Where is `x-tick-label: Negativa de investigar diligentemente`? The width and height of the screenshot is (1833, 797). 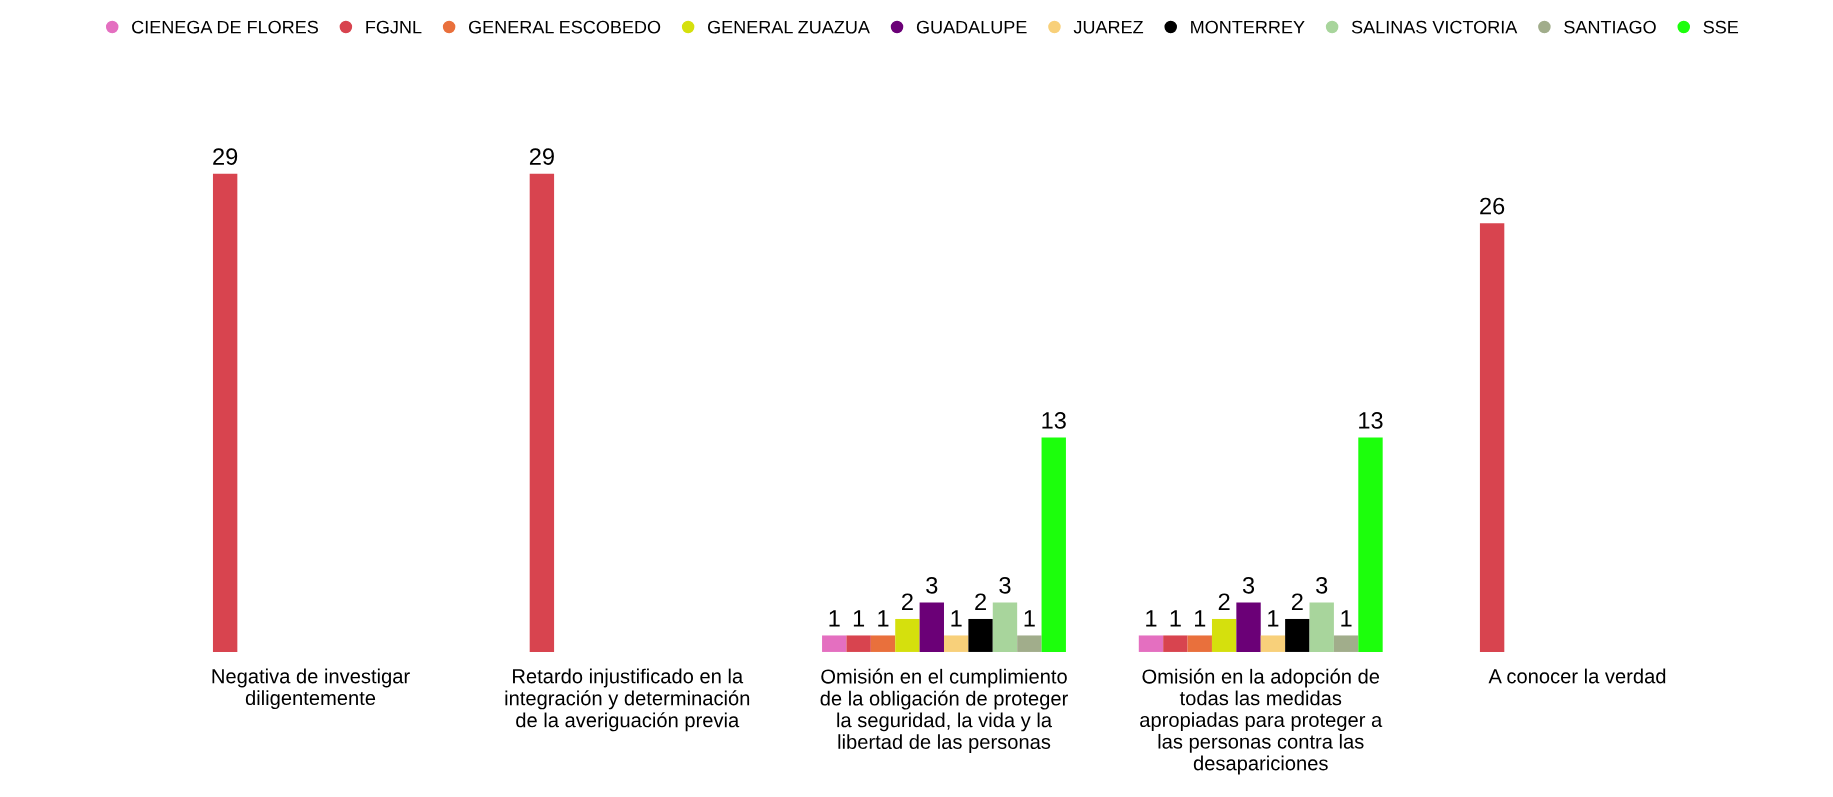
x-tick-label: Negativa de investigar diligentemente is located at coordinates (311, 689).